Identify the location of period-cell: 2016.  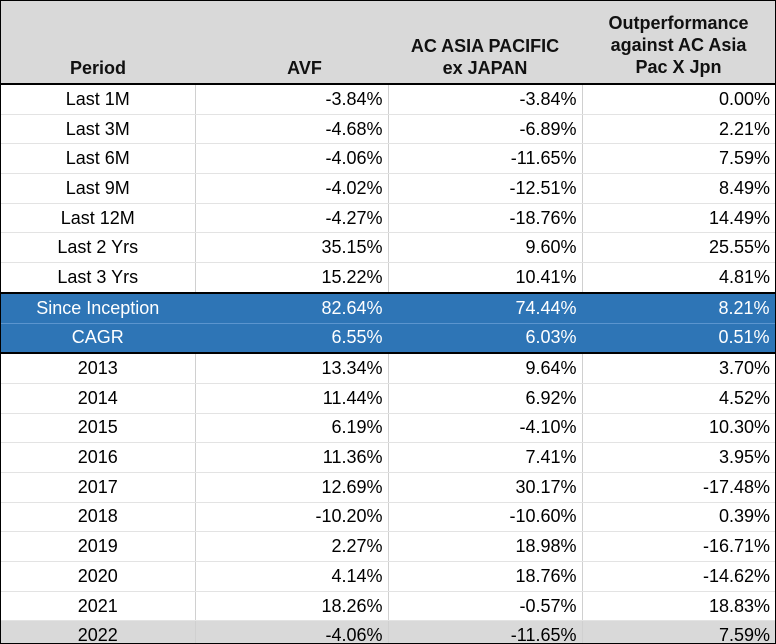
(98, 457).